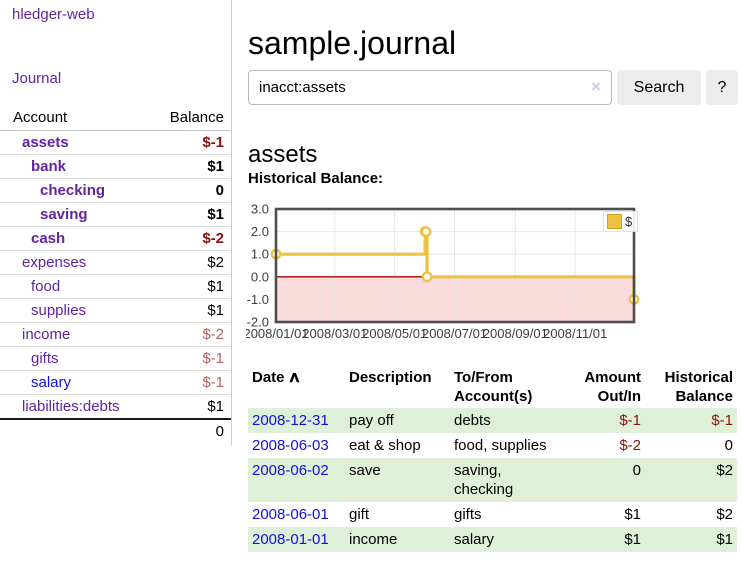 Image resolution: width=742 pixels, height=582 pixels. I want to click on series-swatch-icon, so click(614, 221).